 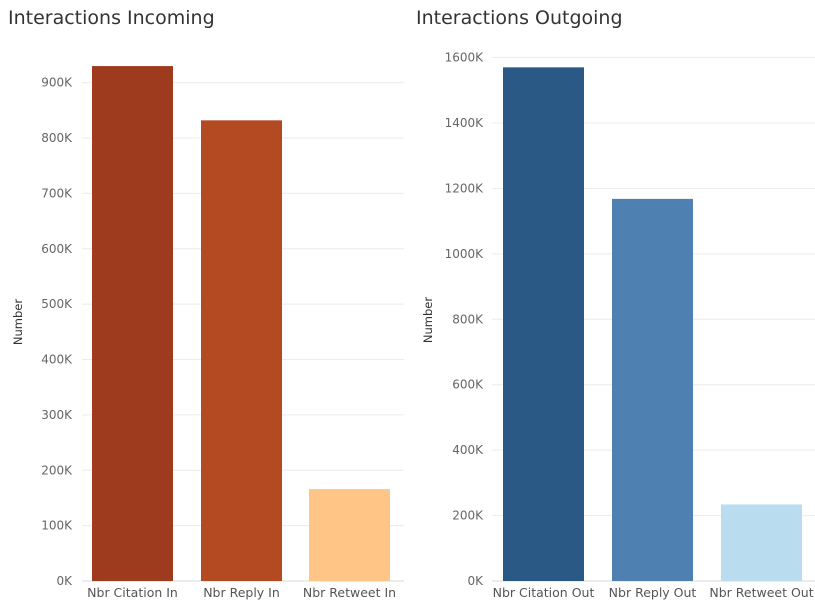 I want to click on chart-1-category-label: Nbr Retweet In, so click(x=349, y=592).